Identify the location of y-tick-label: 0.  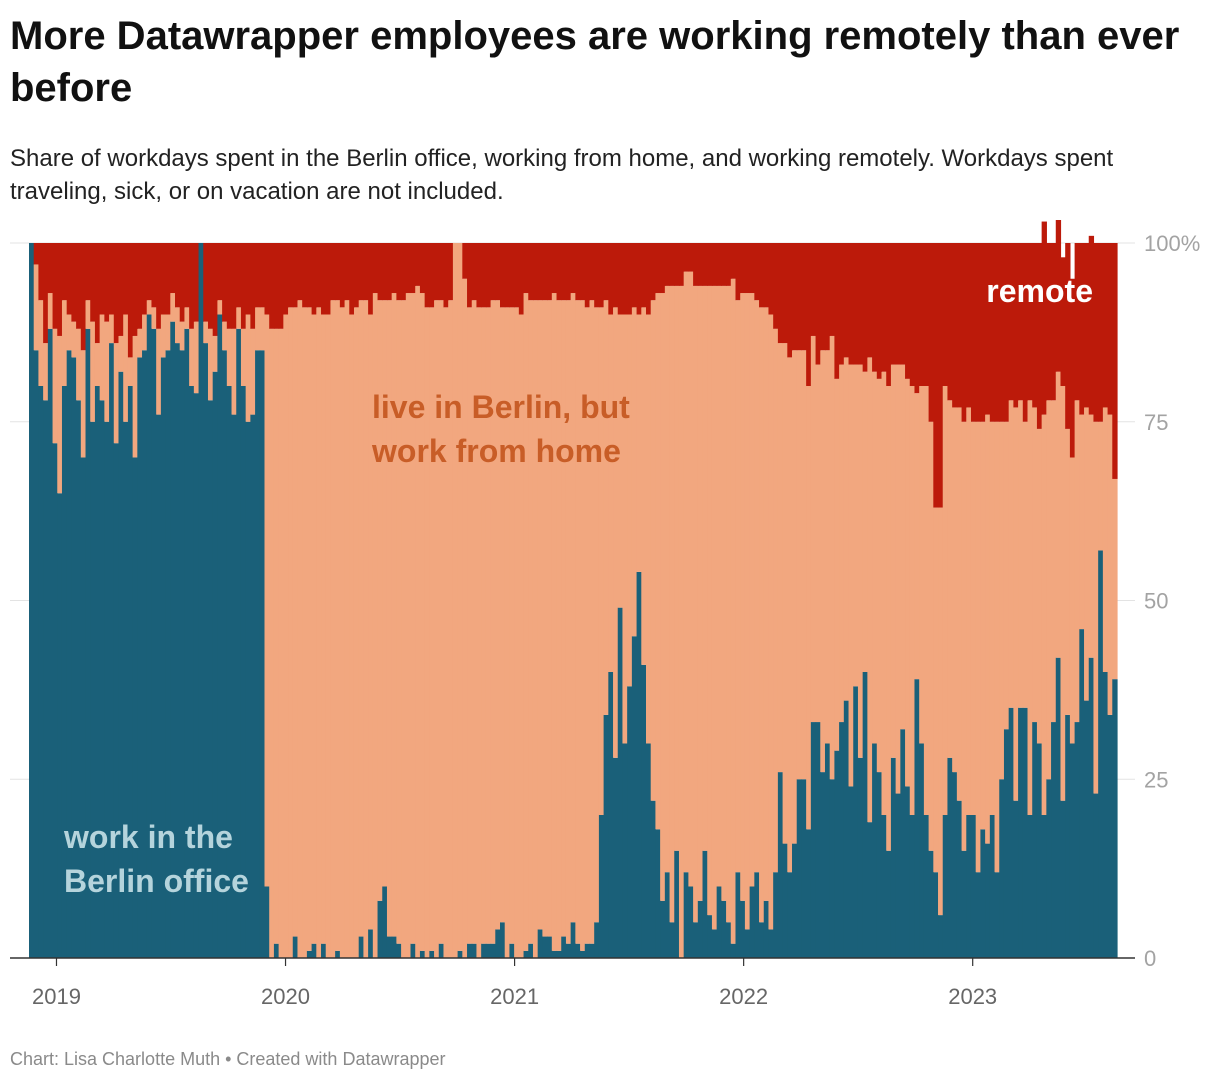
(1150, 958).